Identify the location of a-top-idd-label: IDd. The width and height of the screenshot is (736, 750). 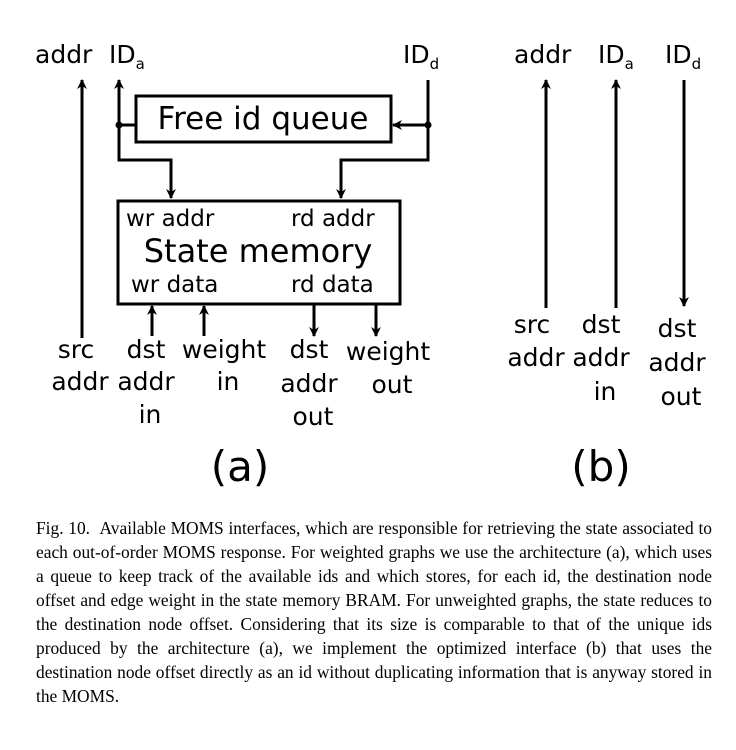
(421, 56).